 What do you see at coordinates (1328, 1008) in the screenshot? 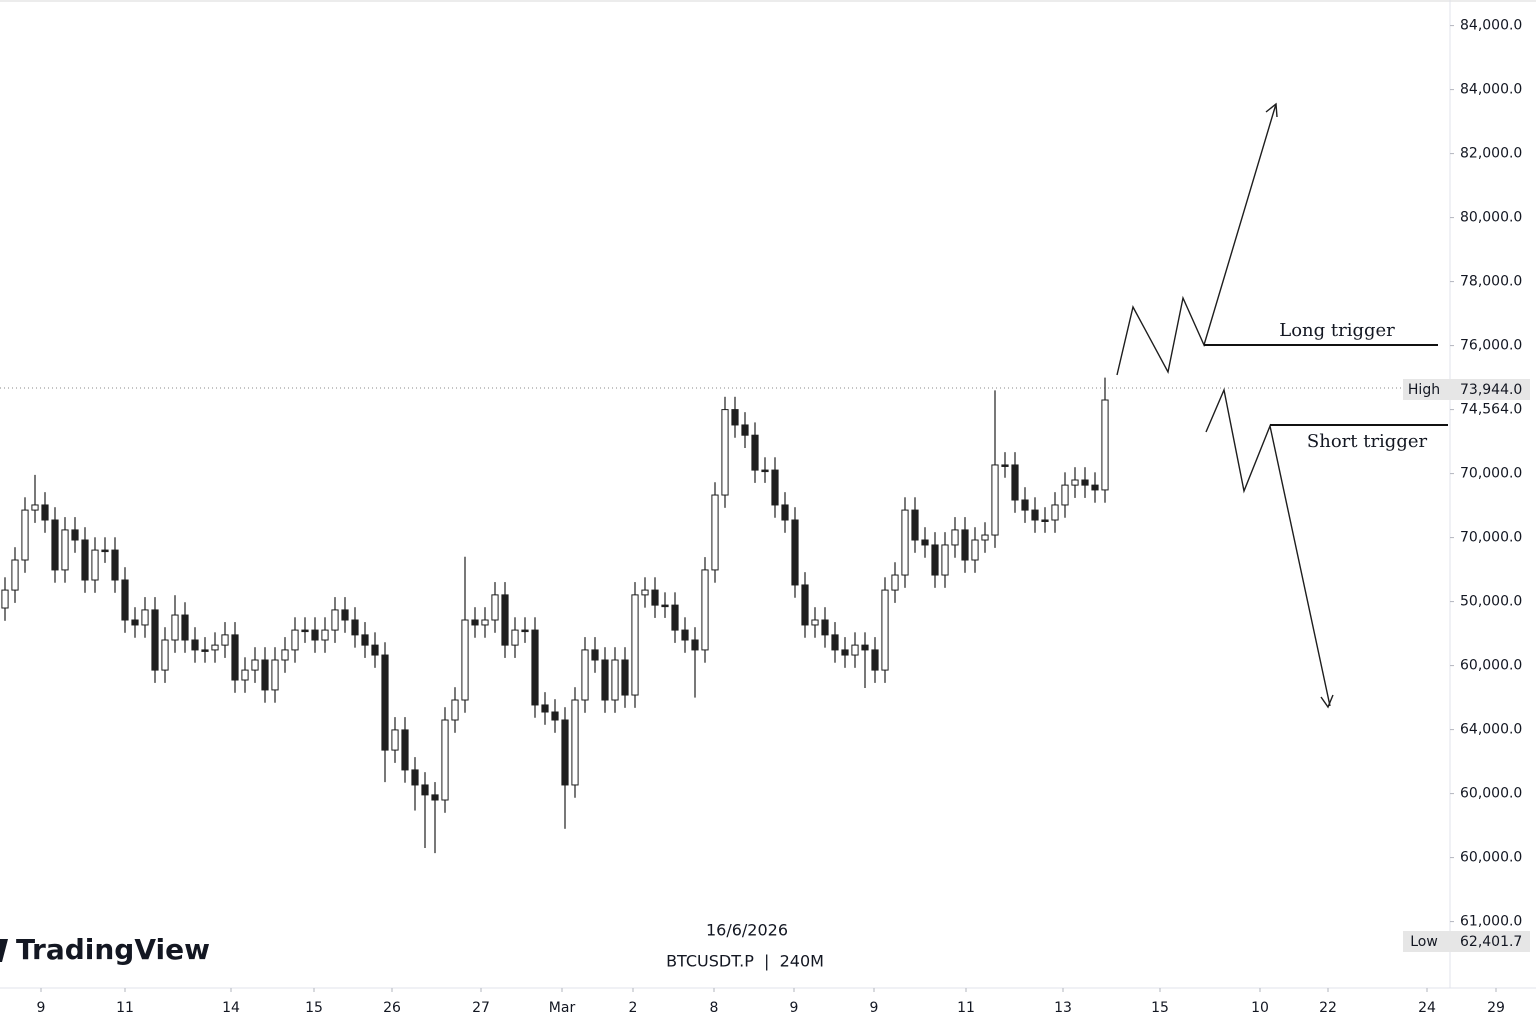
I see `x-tick-label: 22` at bounding box center [1328, 1008].